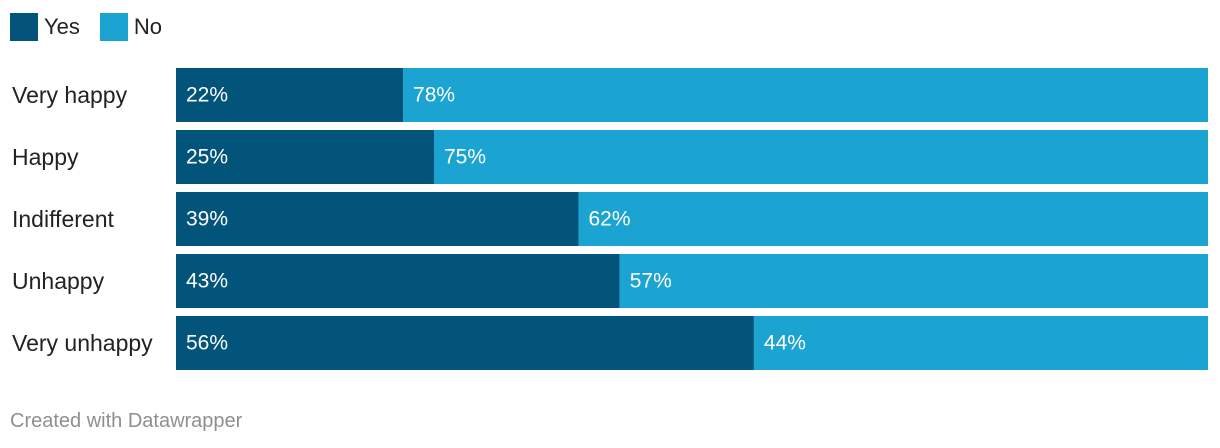 This screenshot has width=1220, height=448. Describe the element at coordinates (58, 281) in the screenshot. I see `category-label: Unhappy` at that location.